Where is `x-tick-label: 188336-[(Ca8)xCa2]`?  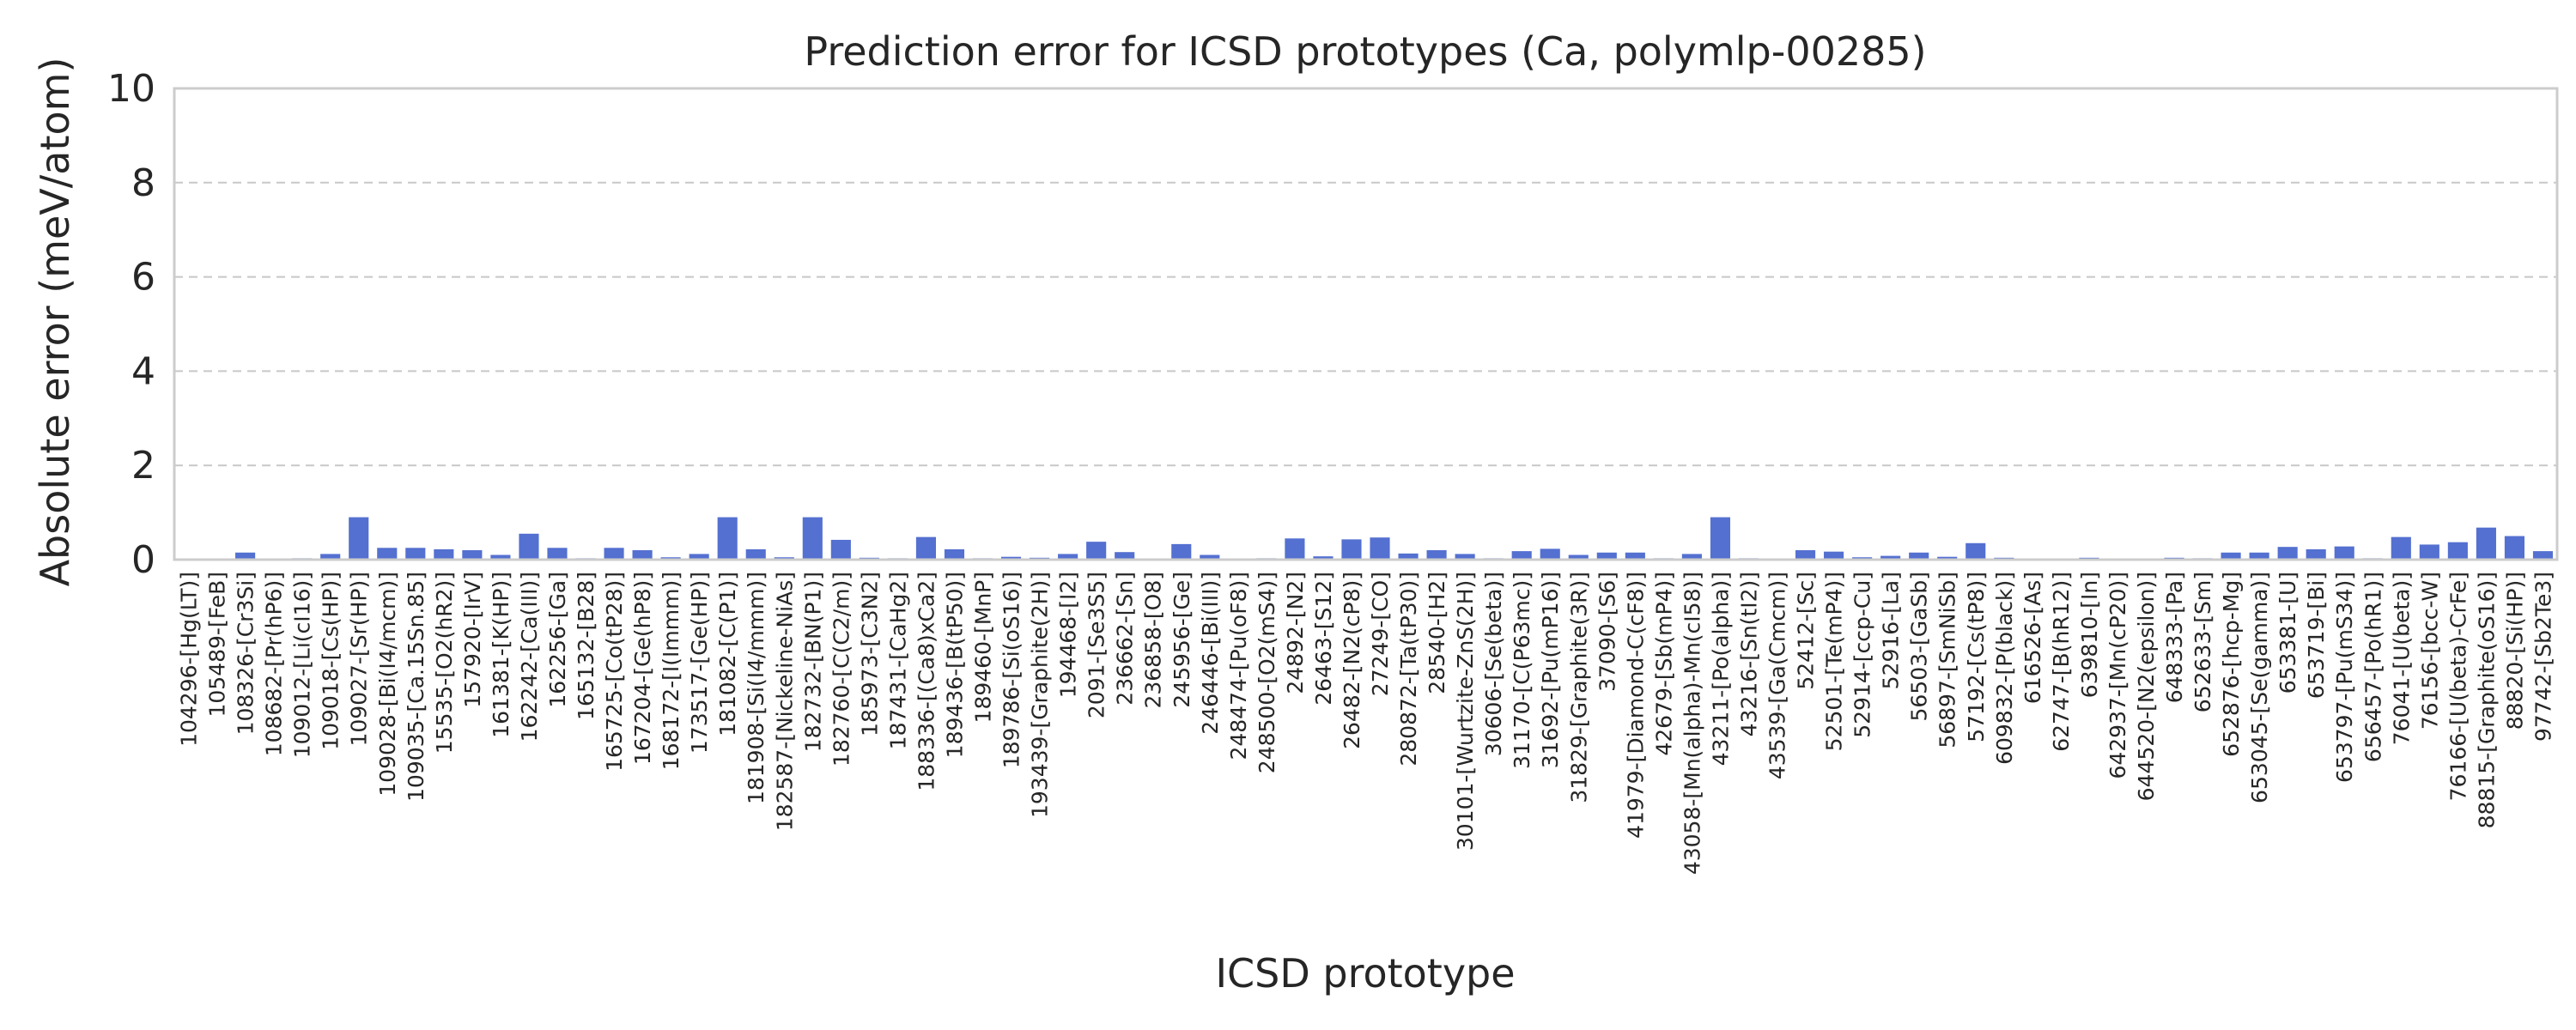
x-tick-label: 188336-[(Ca8)xCa2] is located at coordinates (926, 681).